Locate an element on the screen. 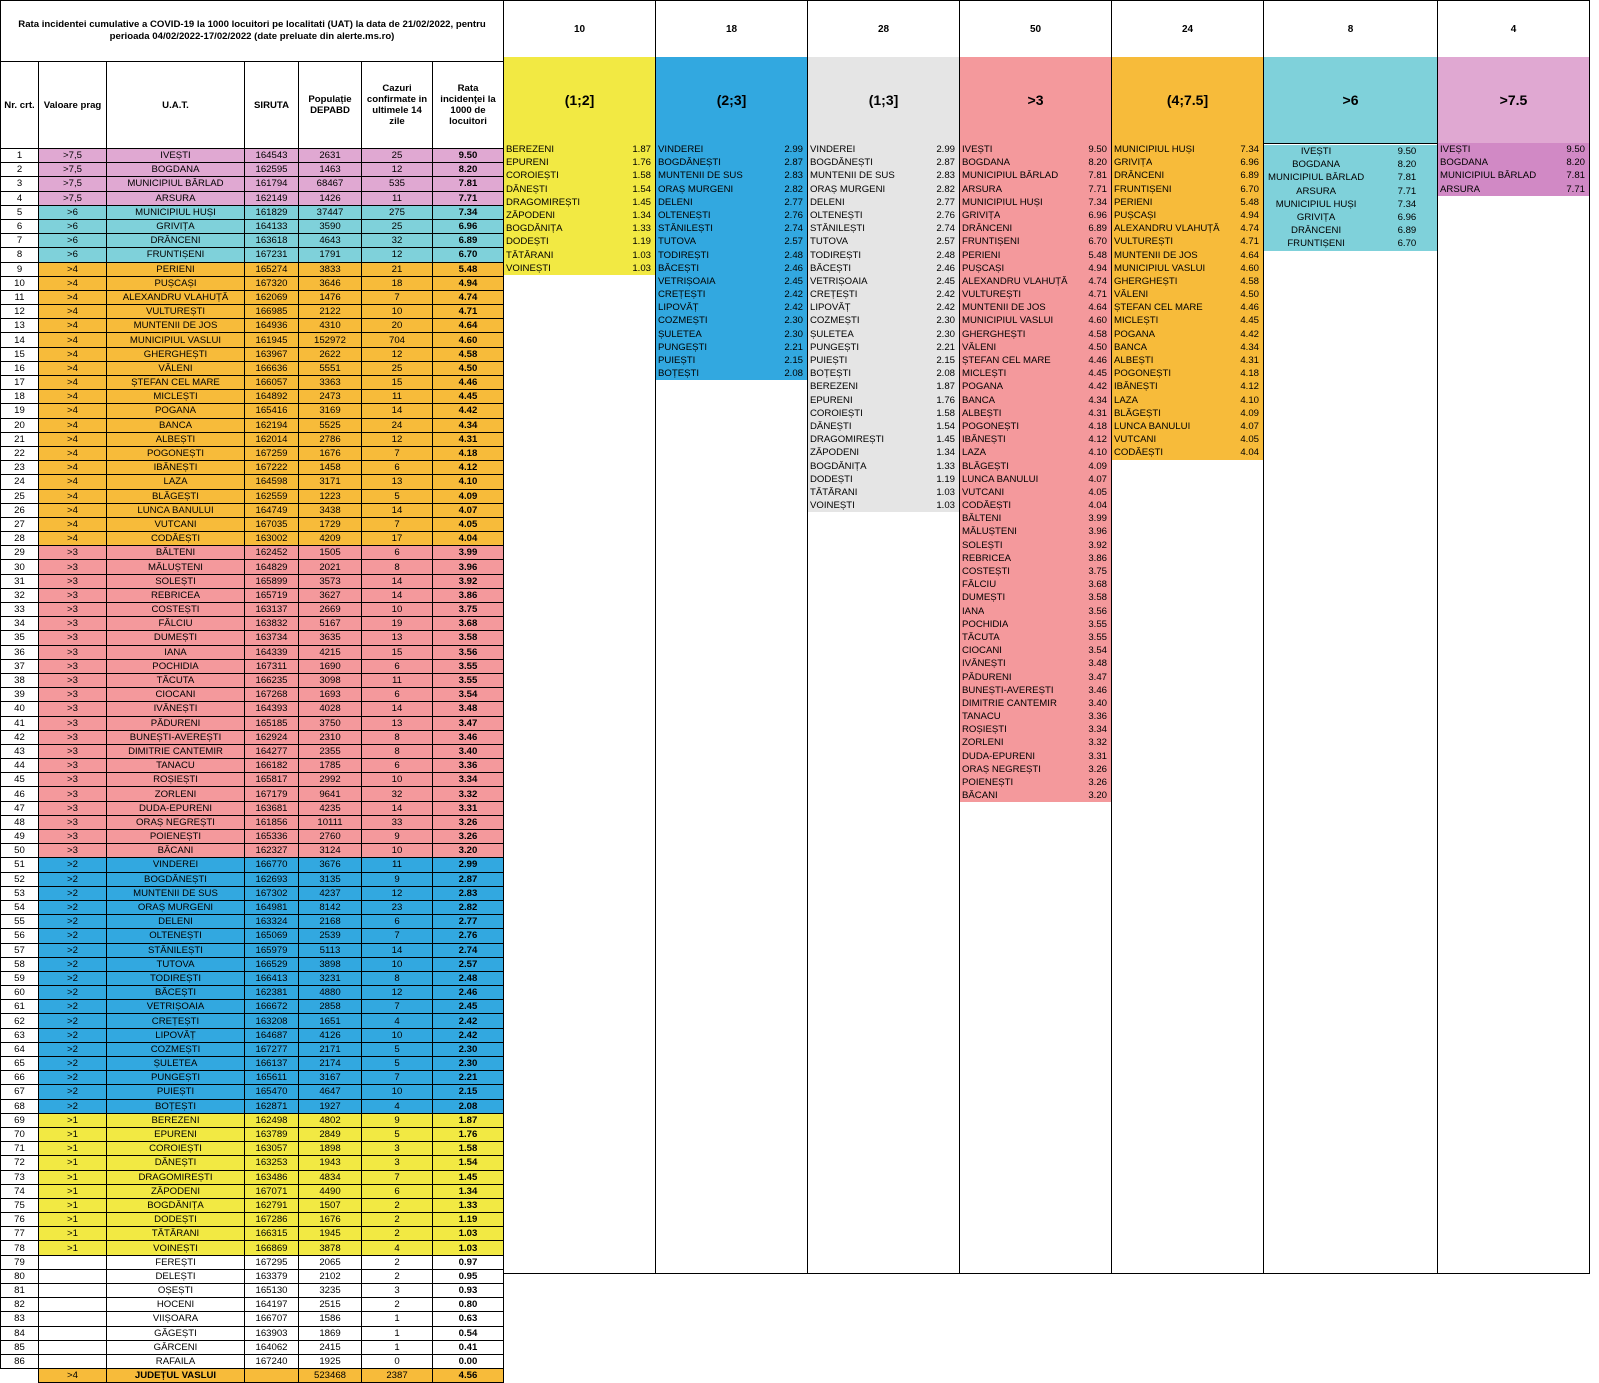 The width and height of the screenshot is (1599, 1383). incidence-rate: 1.03 is located at coordinates (468, 1234).